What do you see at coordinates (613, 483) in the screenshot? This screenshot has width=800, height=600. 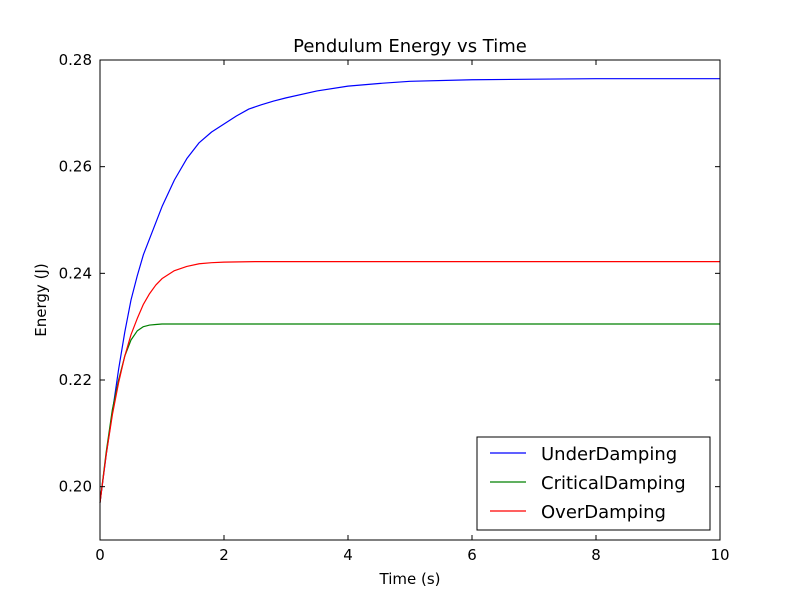 I see `legend-label-criticaldamping: CriticalDamping` at bounding box center [613, 483].